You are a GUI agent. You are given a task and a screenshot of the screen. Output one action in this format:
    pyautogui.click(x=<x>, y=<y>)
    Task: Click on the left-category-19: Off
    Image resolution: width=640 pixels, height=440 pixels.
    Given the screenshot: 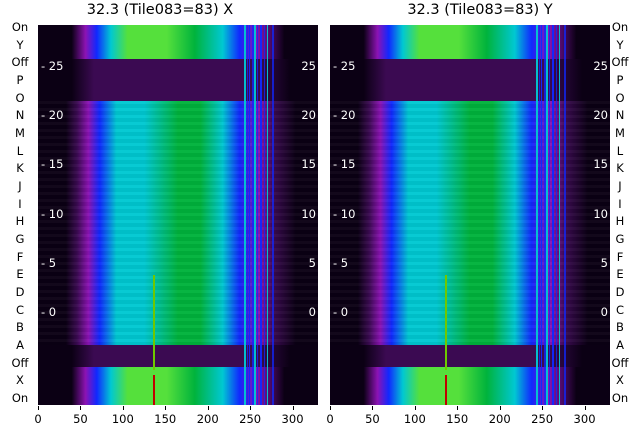 What is the action you would take?
    pyautogui.click(x=20, y=362)
    